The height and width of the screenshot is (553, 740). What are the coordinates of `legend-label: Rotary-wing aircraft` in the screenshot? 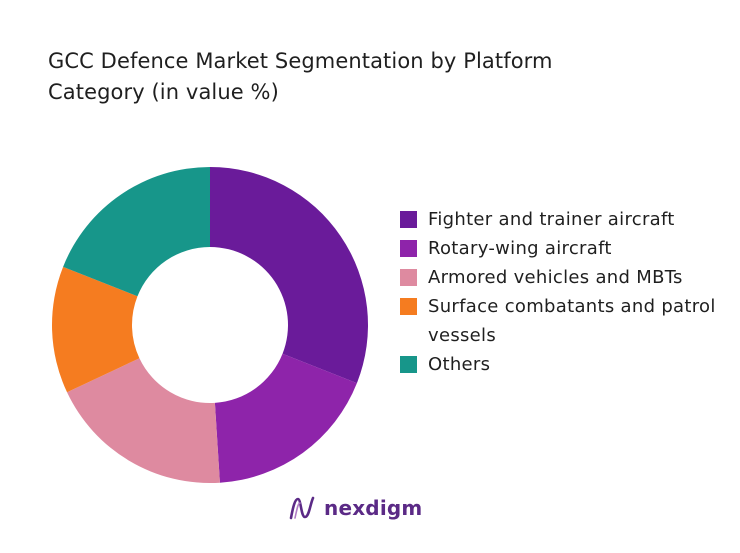 It's located at (520, 248).